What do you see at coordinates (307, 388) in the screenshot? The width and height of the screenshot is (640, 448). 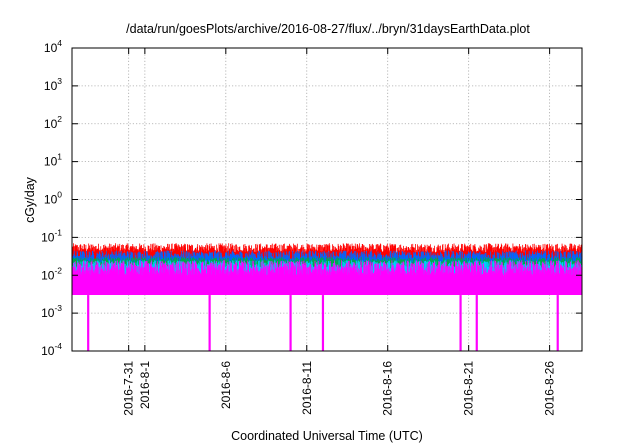 I see `x-tick-label: 2016-8-11` at bounding box center [307, 388].